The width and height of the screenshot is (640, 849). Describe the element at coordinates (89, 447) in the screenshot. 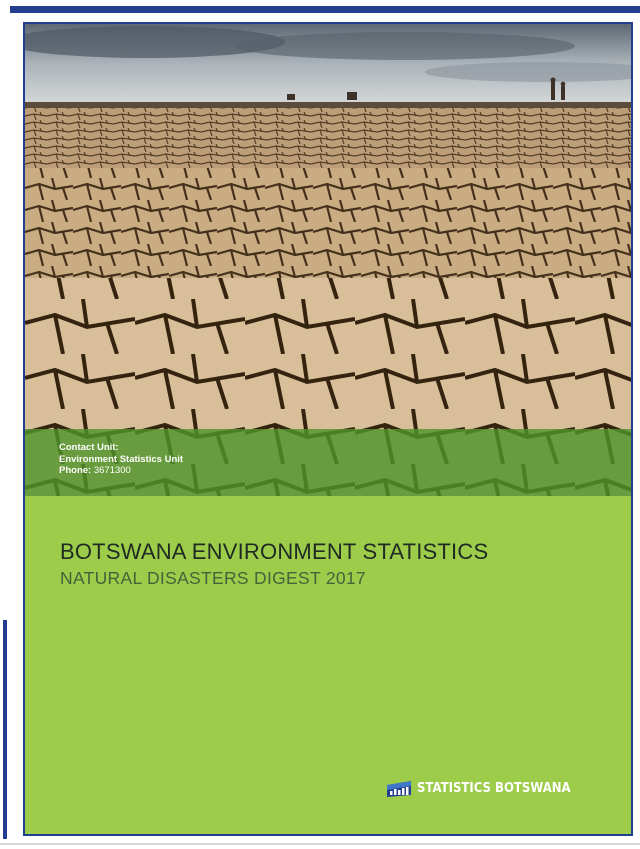

I see `contact-unit-label: Contact Unit:` at that location.